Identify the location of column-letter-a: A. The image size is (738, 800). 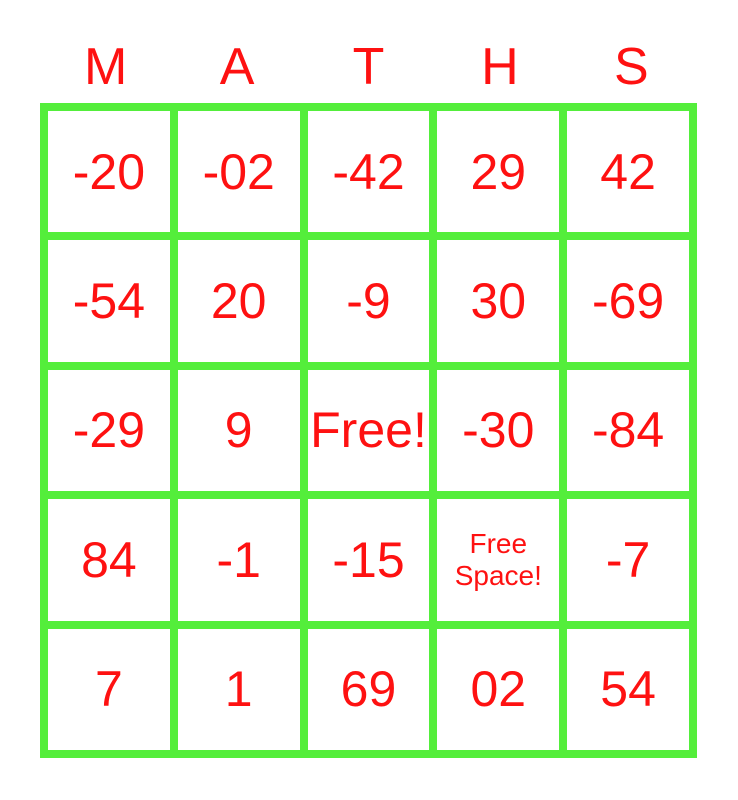
(237, 67).